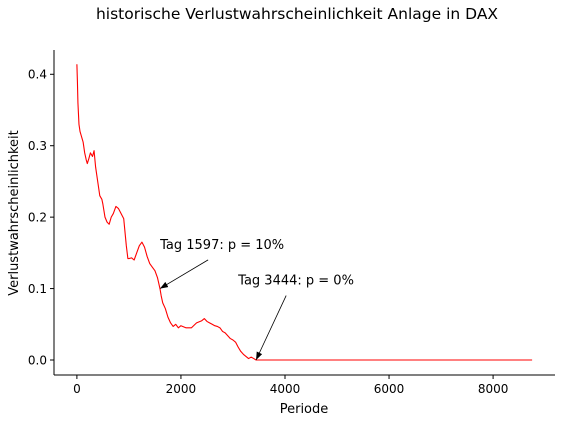 The image size is (562, 427). Describe the element at coordinates (285, 389) in the screenshot. I see `x-tick-label: 4000` at that location.